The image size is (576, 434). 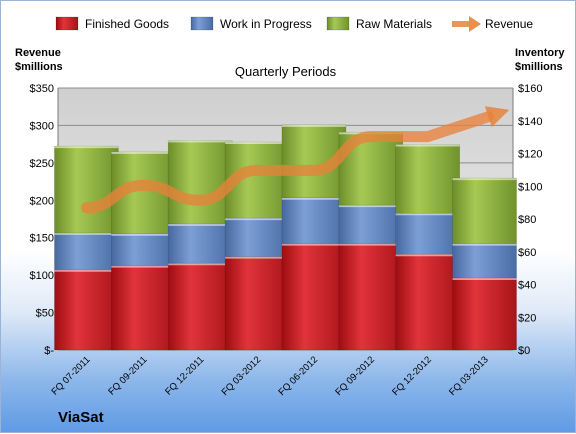 What do you see at coordinates (81, 417) in the screenshot?
I see `company-name: ViaSat` at bounding box center [81, 417].